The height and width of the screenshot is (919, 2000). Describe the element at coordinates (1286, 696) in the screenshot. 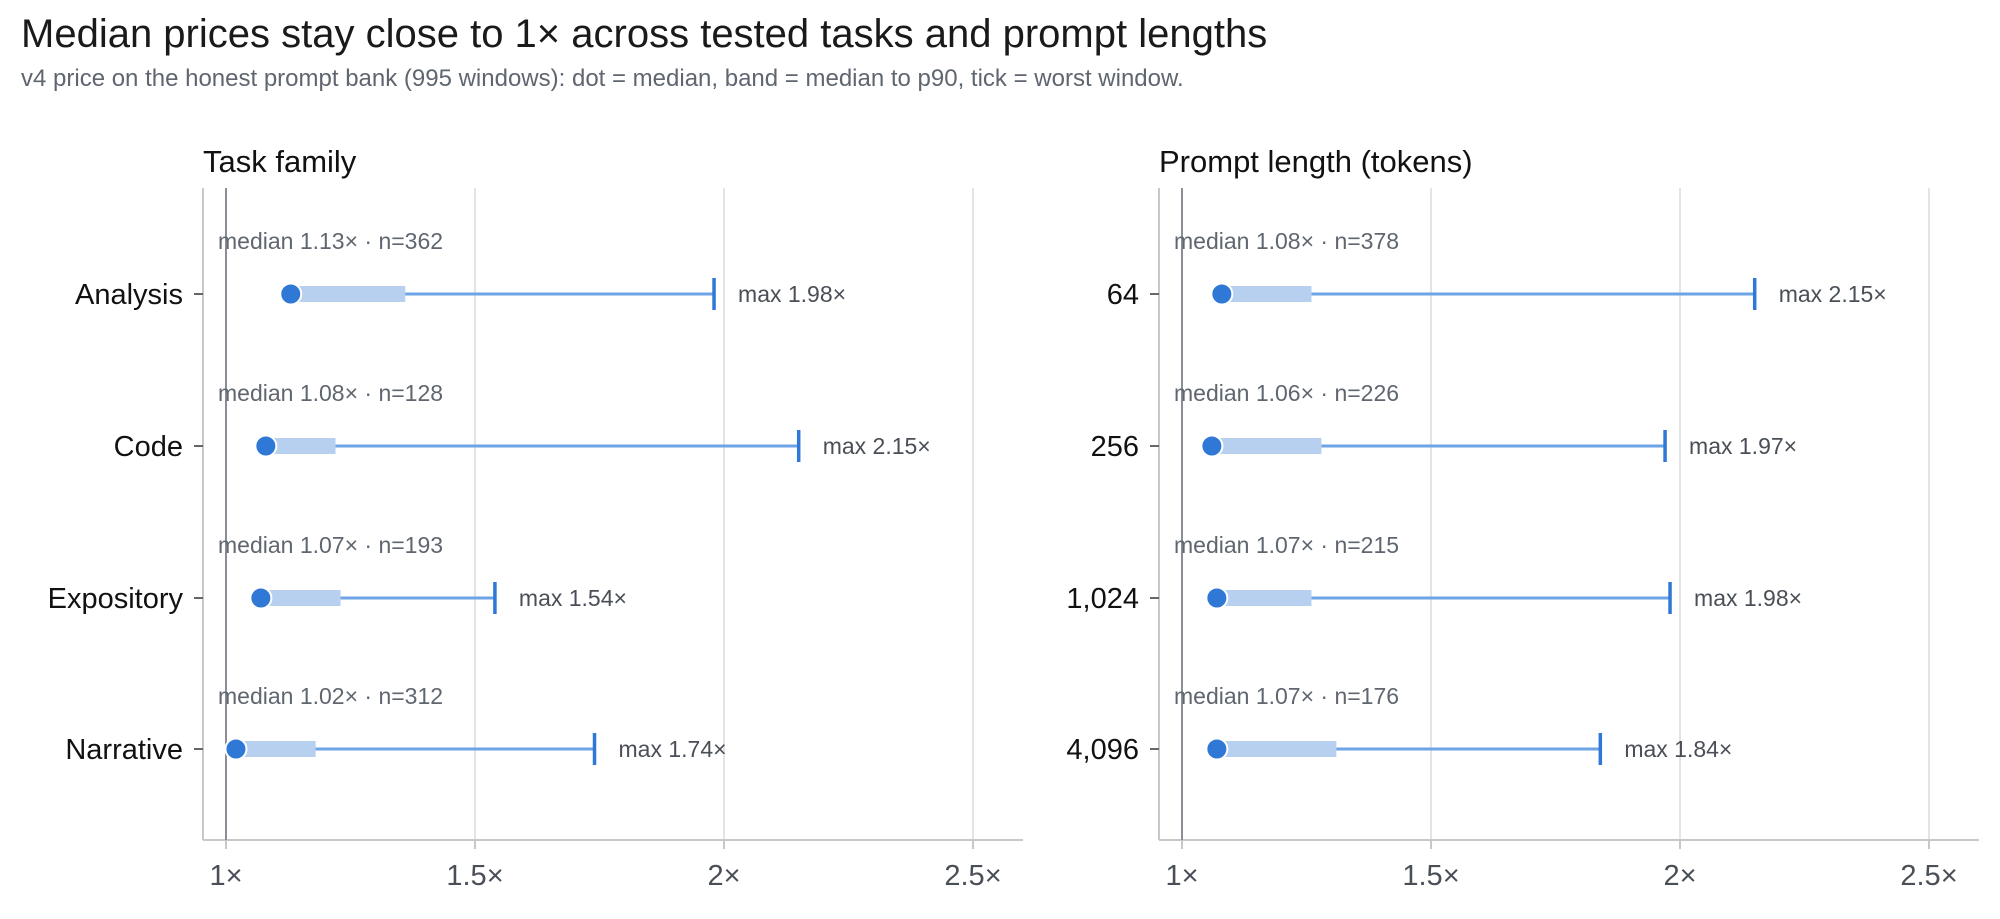

I see `median-annotation: median 1.07× · n=176` at that location.